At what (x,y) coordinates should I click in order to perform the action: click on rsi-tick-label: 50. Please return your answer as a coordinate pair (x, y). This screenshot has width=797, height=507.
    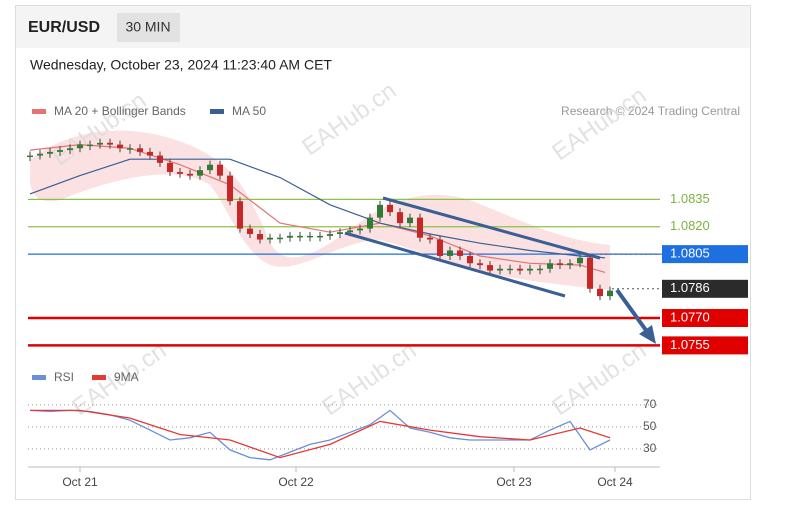
    Looking at the image, I should click on (650, 426).